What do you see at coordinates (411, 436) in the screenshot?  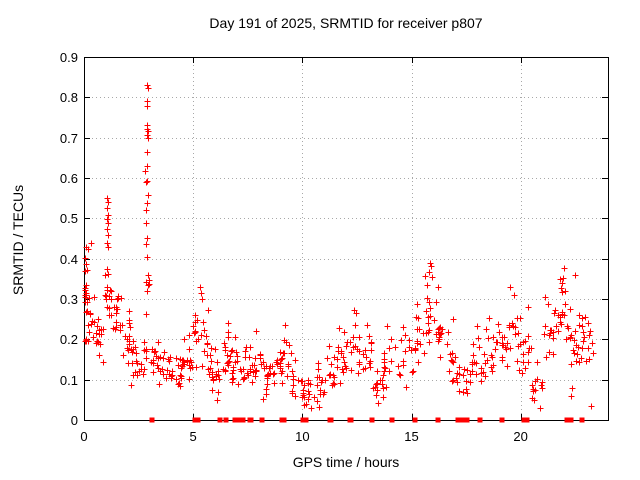 I see `x-tick-label: 15` at bounding box center [411, 436].